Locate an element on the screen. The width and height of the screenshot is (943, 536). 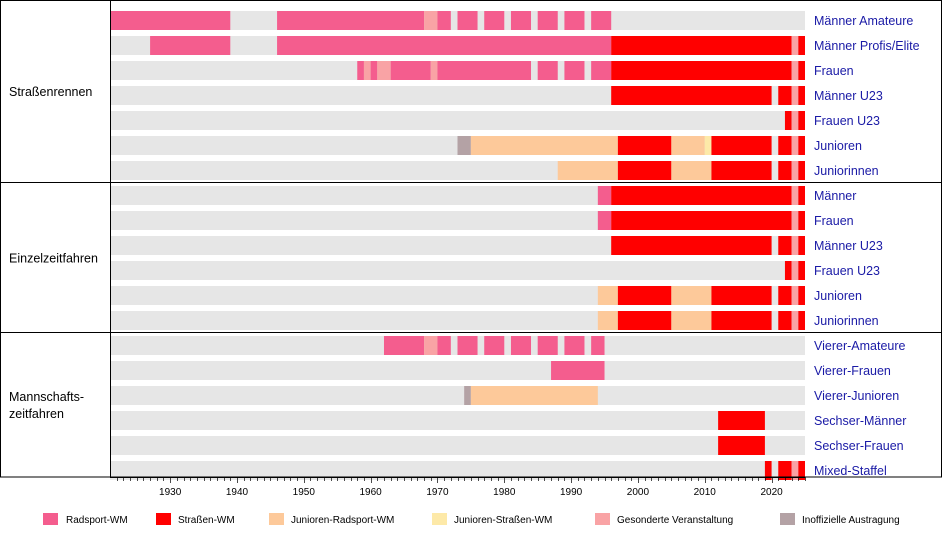
bar-mannschafts-zeitfahren-sechser-frauen-2012 is located at coordinates (741, 445).